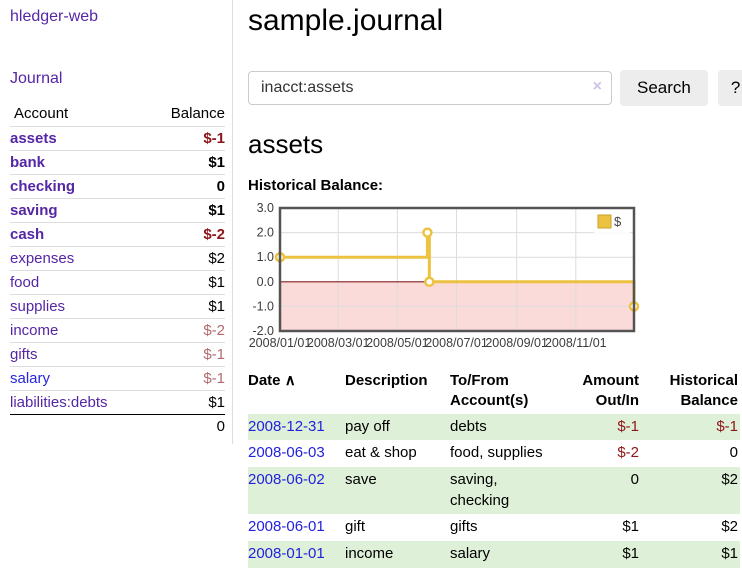 The width and height of the screenshot is (742, 582). I want to click on account-link: liabilities:debts, so click(59, 402).